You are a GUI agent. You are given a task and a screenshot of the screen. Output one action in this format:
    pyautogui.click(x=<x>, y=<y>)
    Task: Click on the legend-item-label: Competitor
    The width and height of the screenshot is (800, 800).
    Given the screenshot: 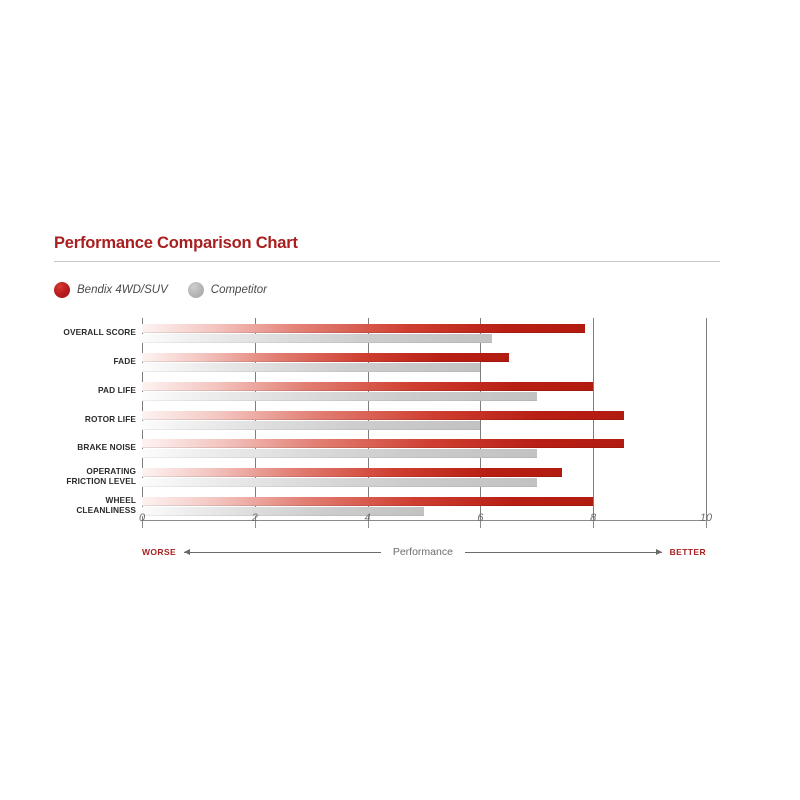 What is the action you would take?
    pyautogui.click(x=239, y=290)
    